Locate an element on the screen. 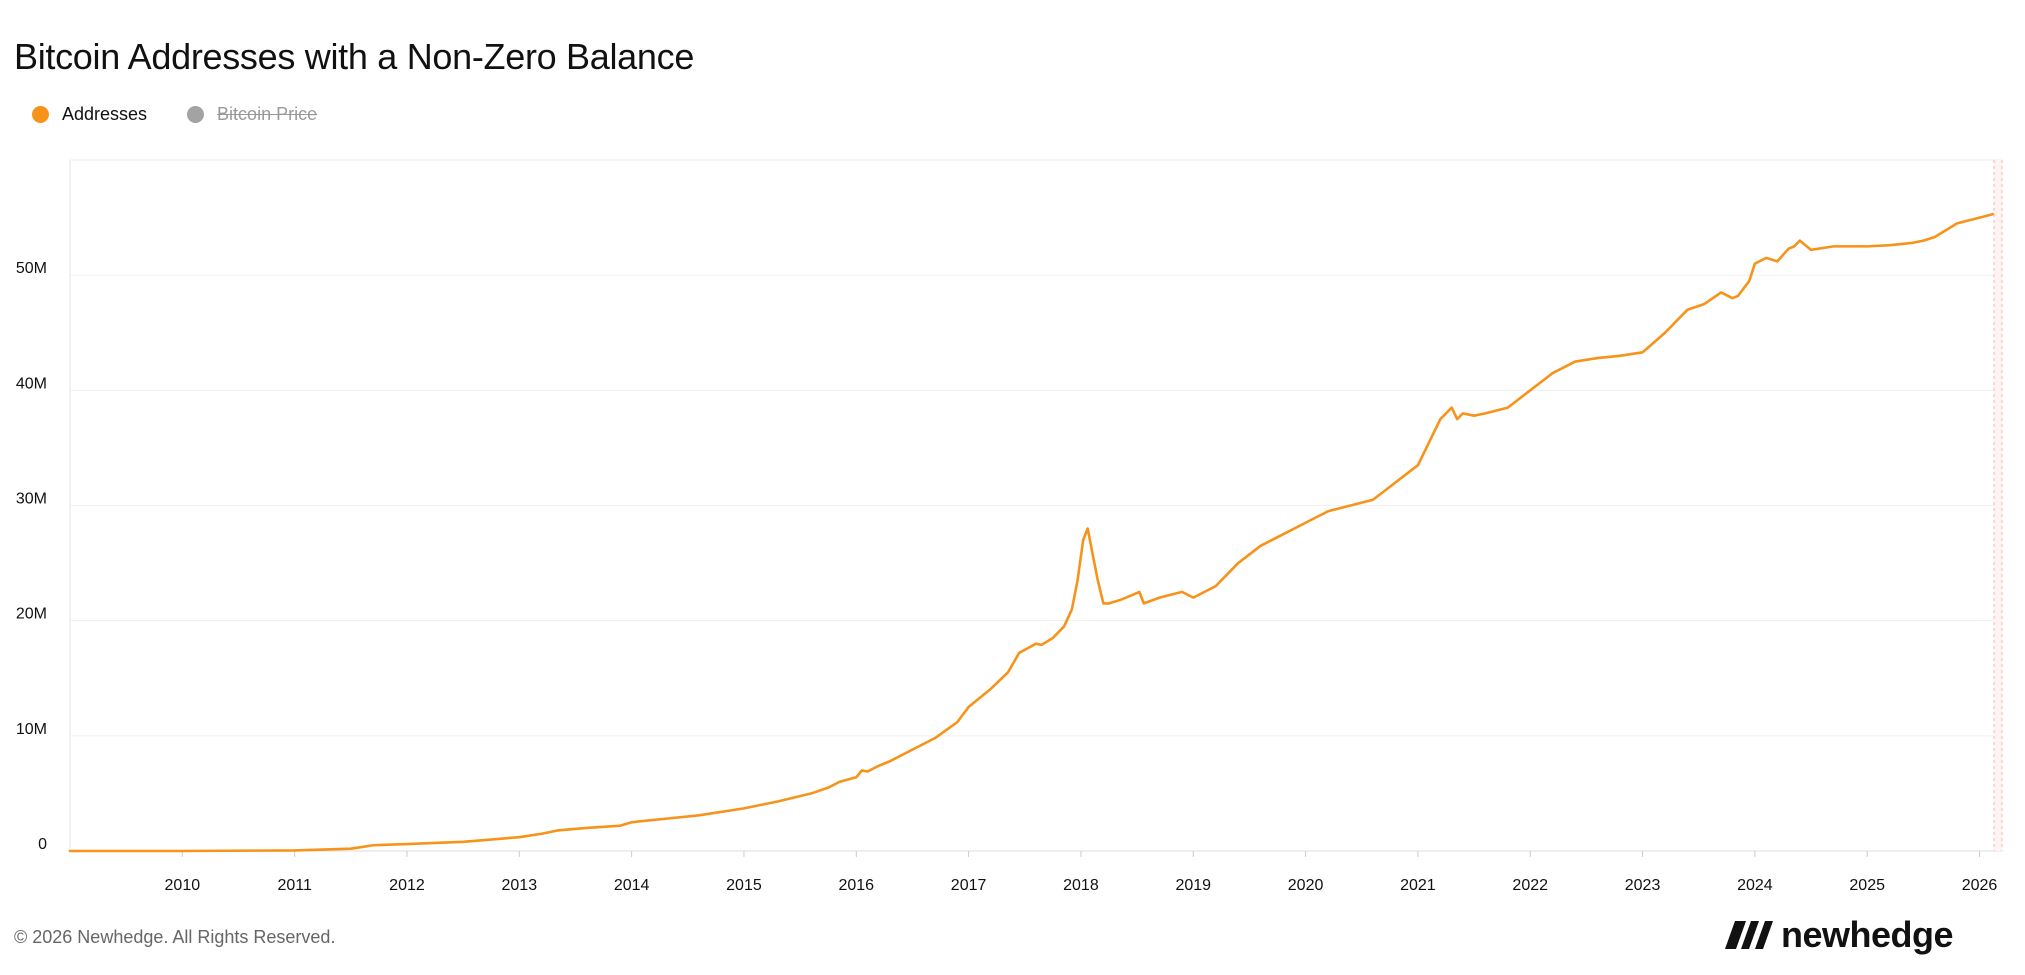 The image size is (2025, 975). x-tick-label: 2021 is located at coordinates (1418, 885).